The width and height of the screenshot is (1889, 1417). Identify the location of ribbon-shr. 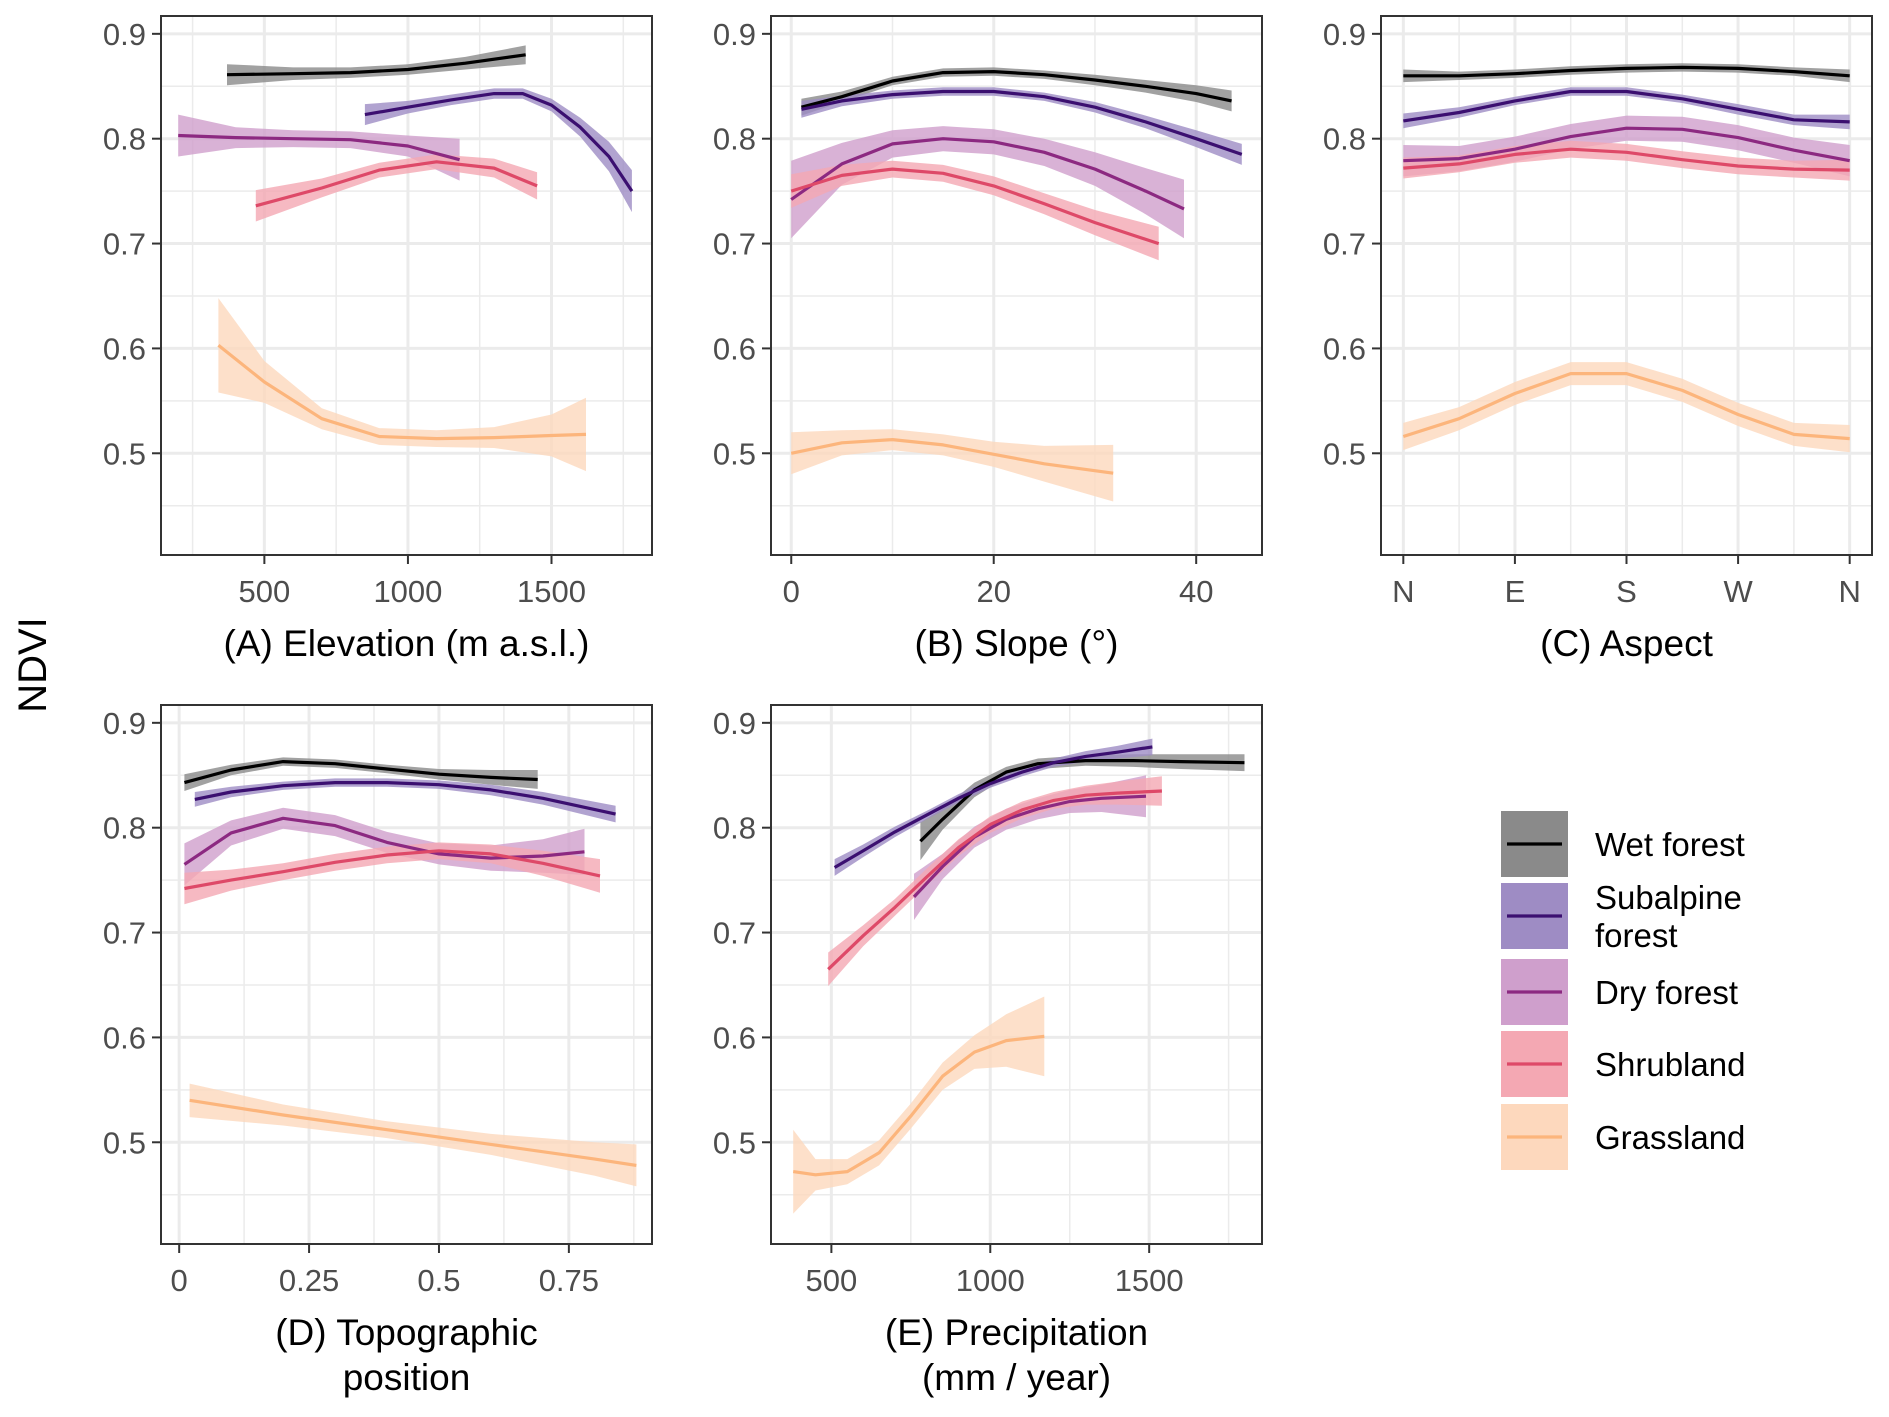
(396, 188).